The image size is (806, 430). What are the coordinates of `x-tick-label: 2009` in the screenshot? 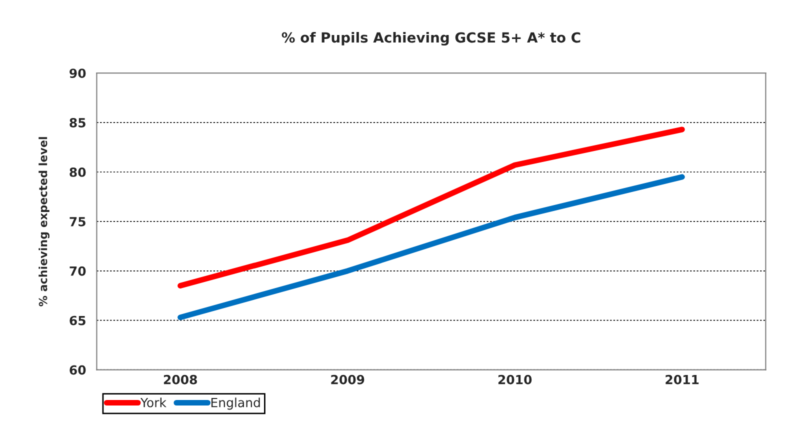 It's located at (347, 379).